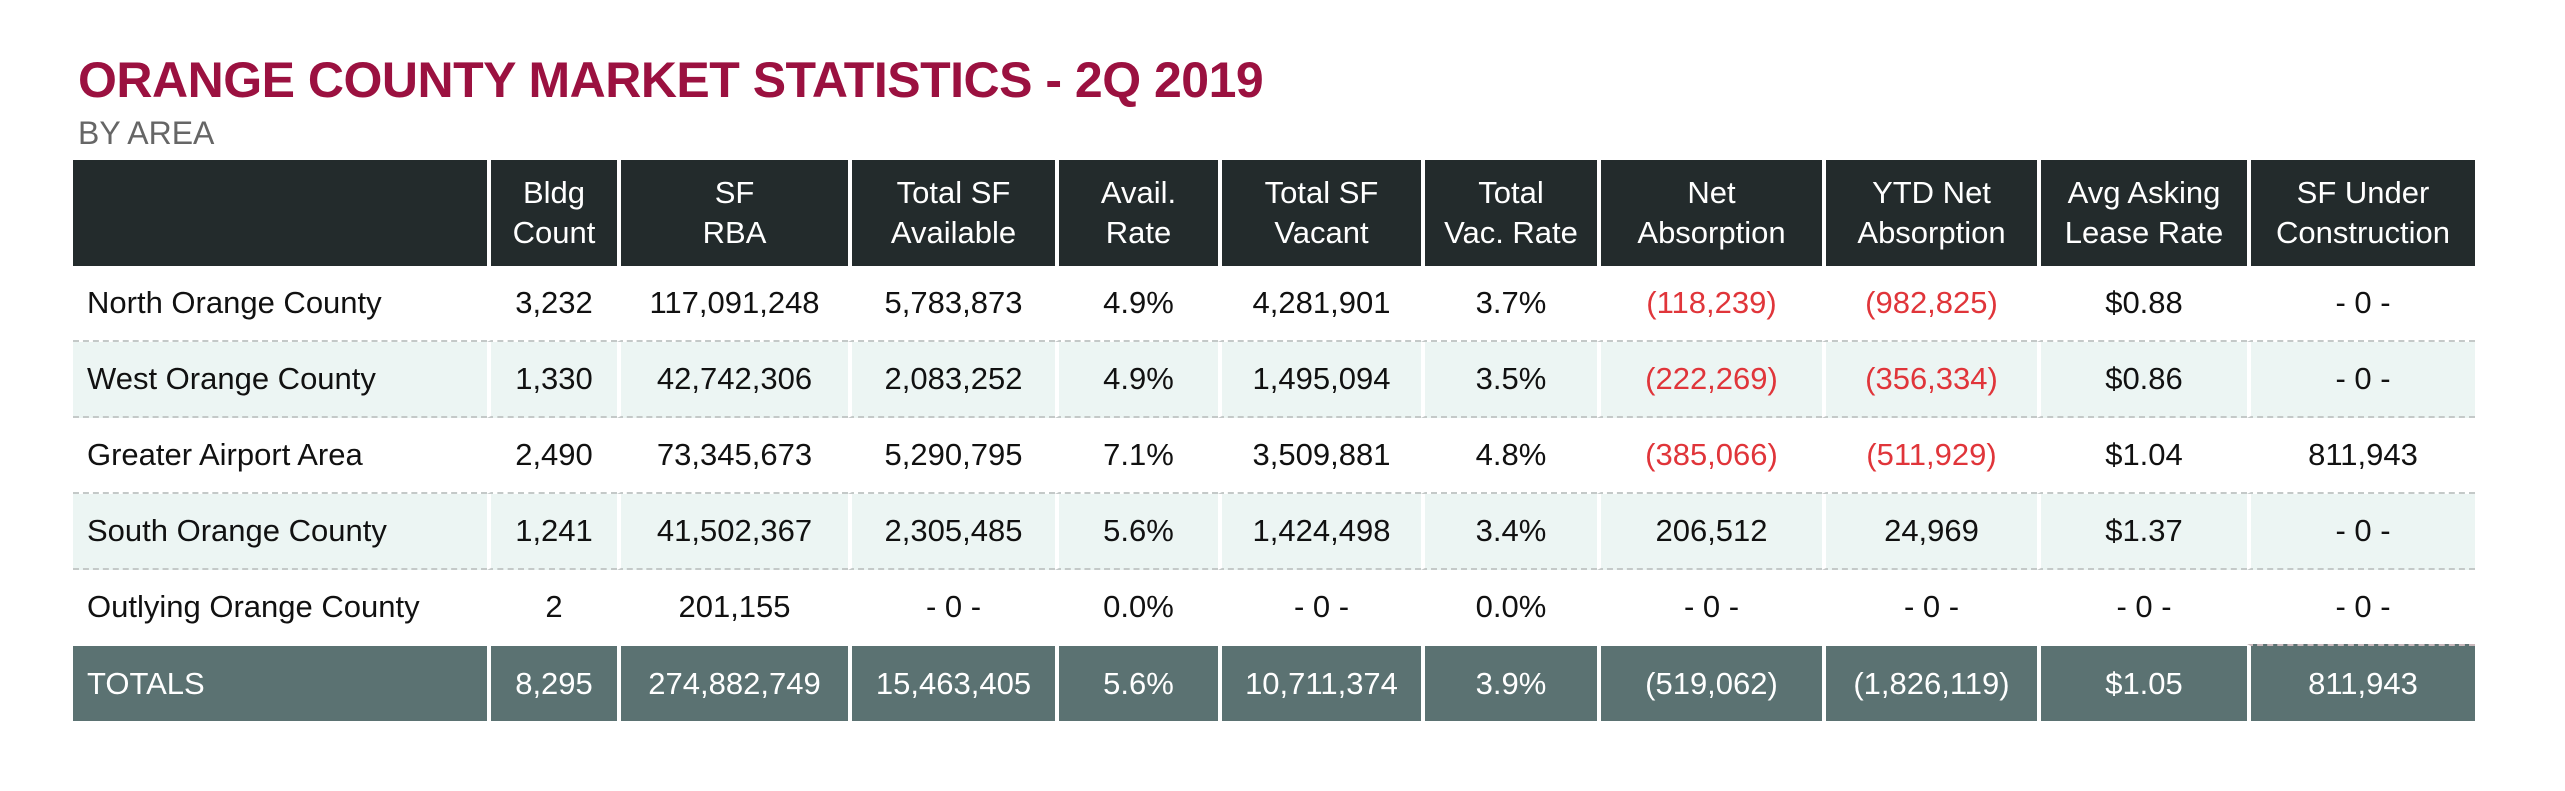 This screenshot has width=2565, height=791. What do you see at coordinates (552, 213) in the screenshot?
I see `column-header-bldg-count: Bldg Count` at bounding box center [552, 213].